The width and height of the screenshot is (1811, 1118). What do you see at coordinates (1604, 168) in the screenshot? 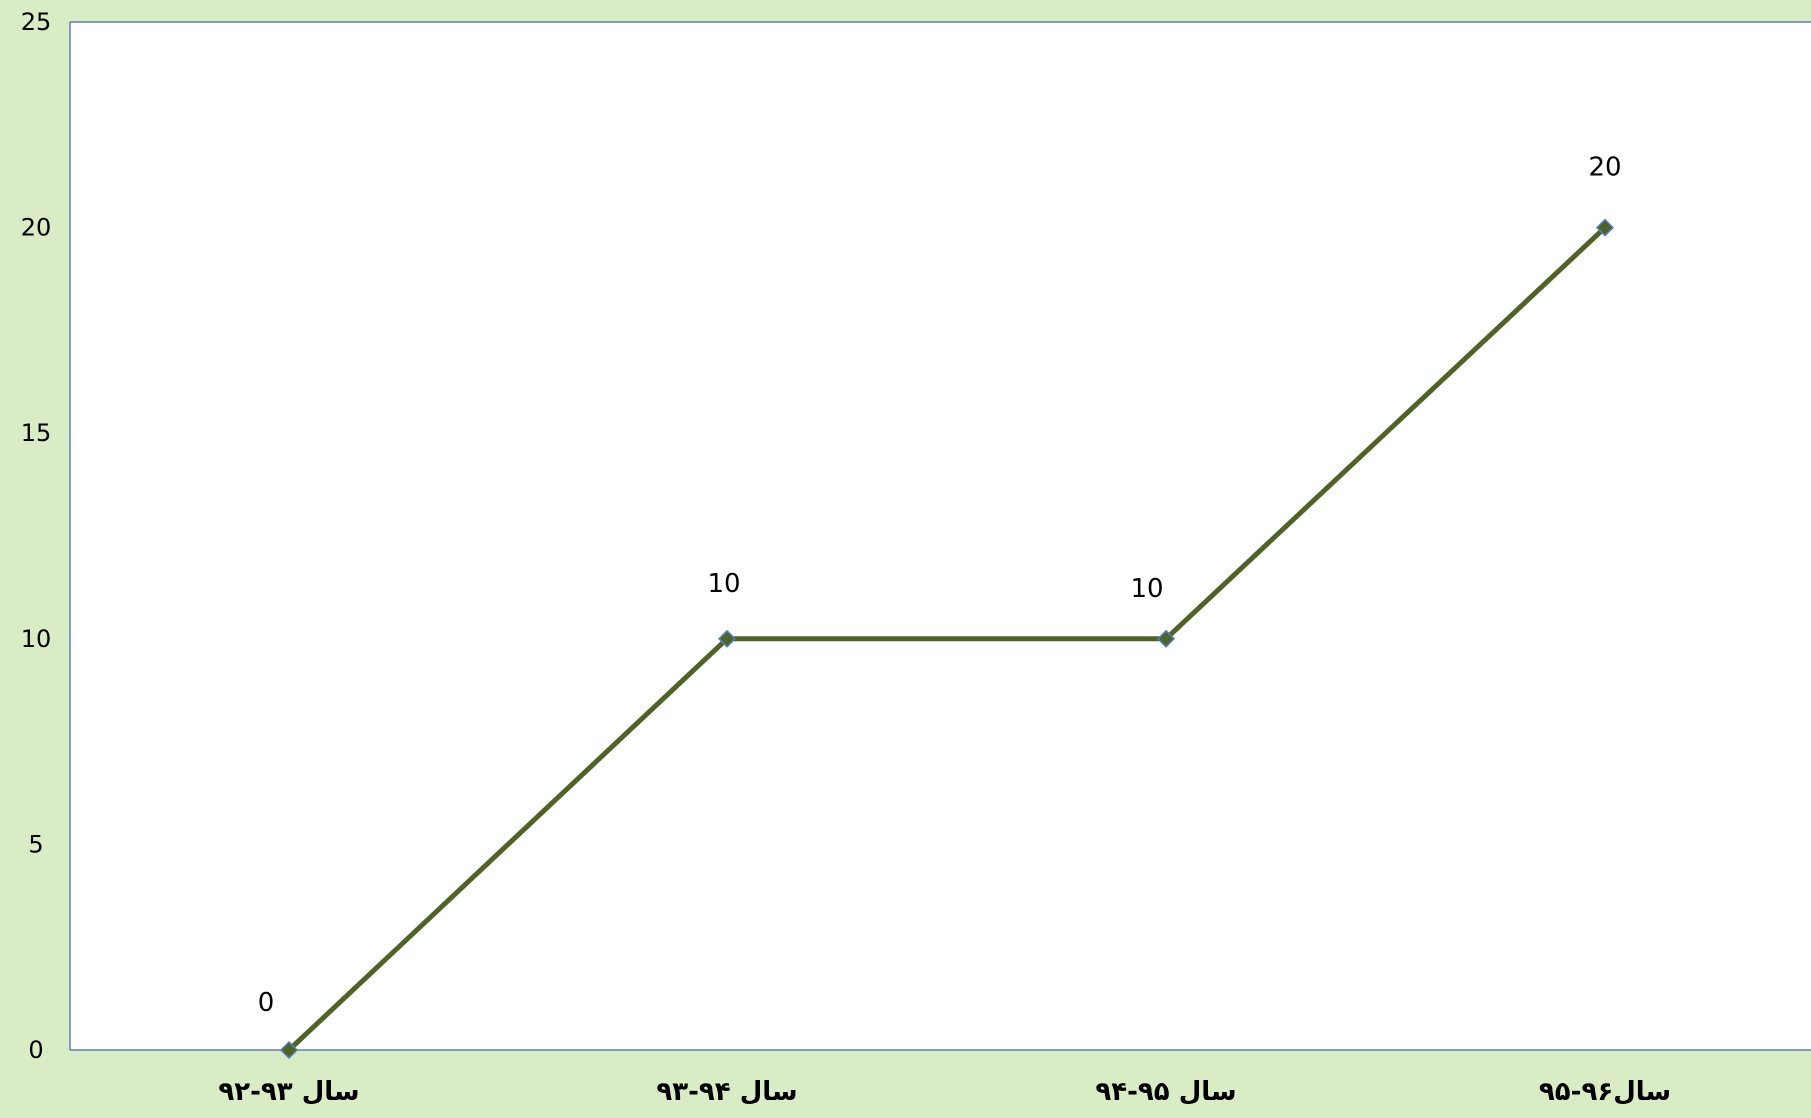
I see `data-label: 20` at bounding box center [1604, 168].